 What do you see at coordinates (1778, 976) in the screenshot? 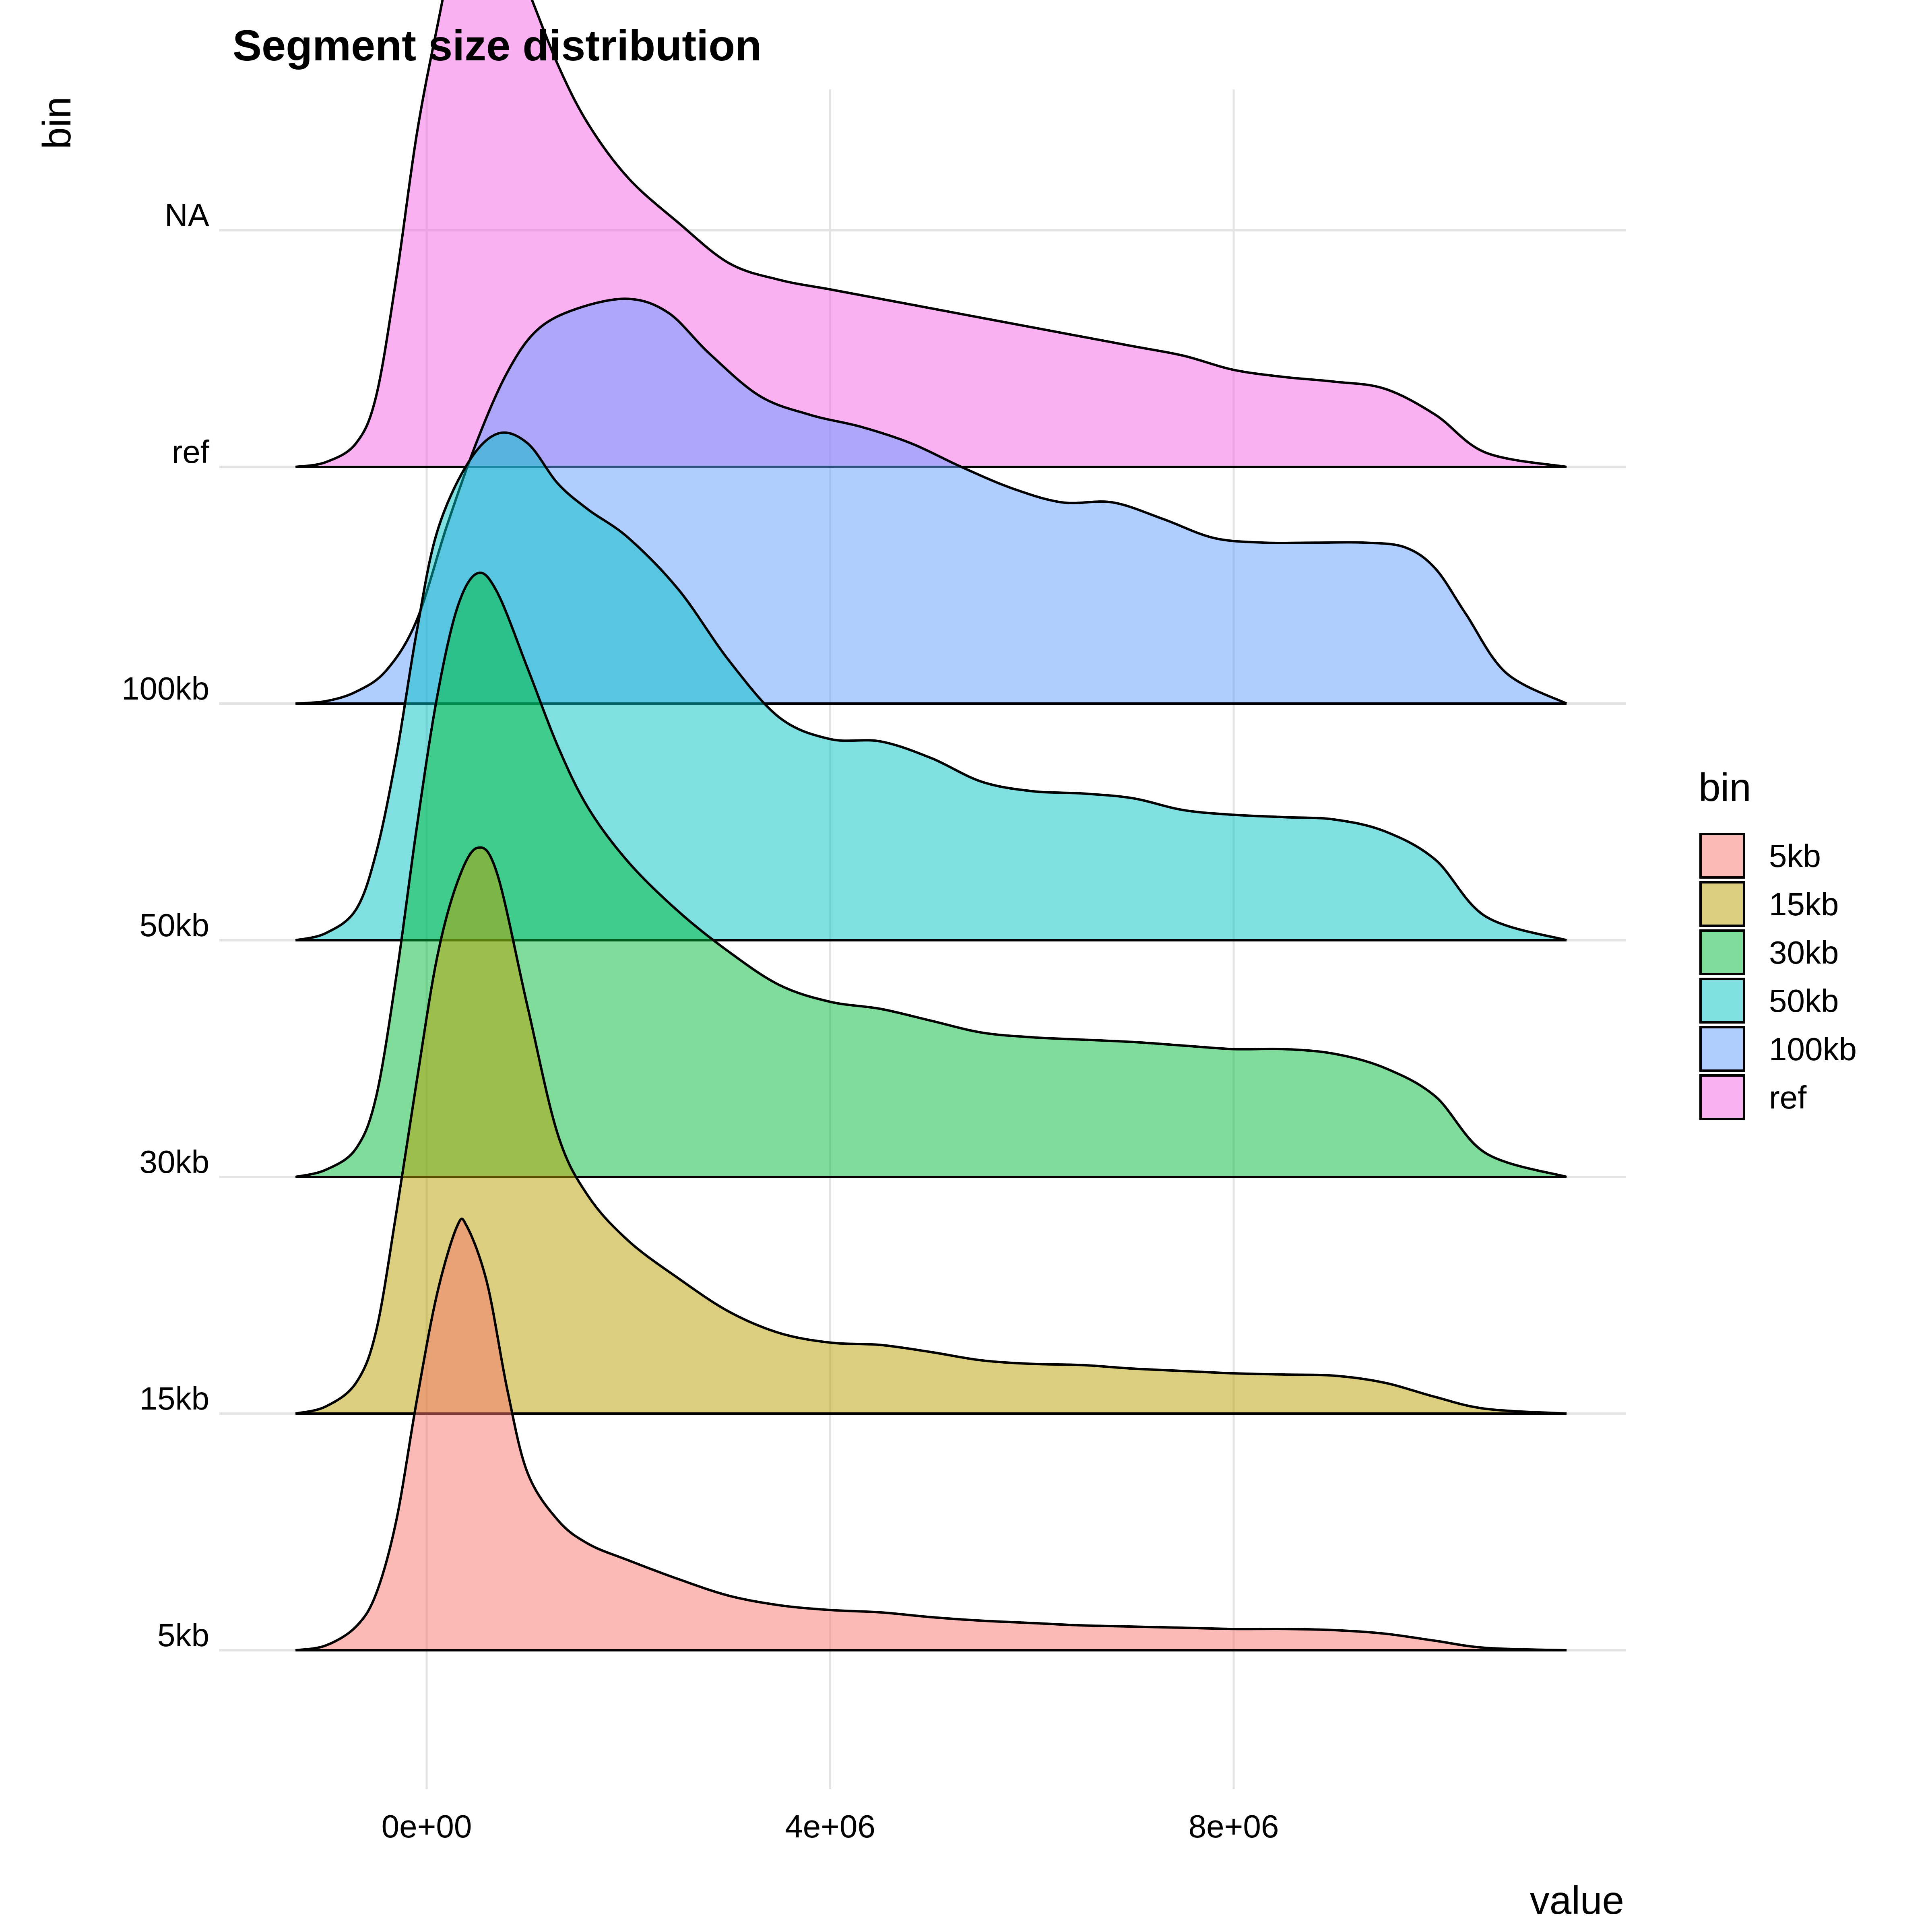
I see `legend-items: 5kb 15kb 30kb 50kb 100kb ref` at bounding box center [1778, 976].